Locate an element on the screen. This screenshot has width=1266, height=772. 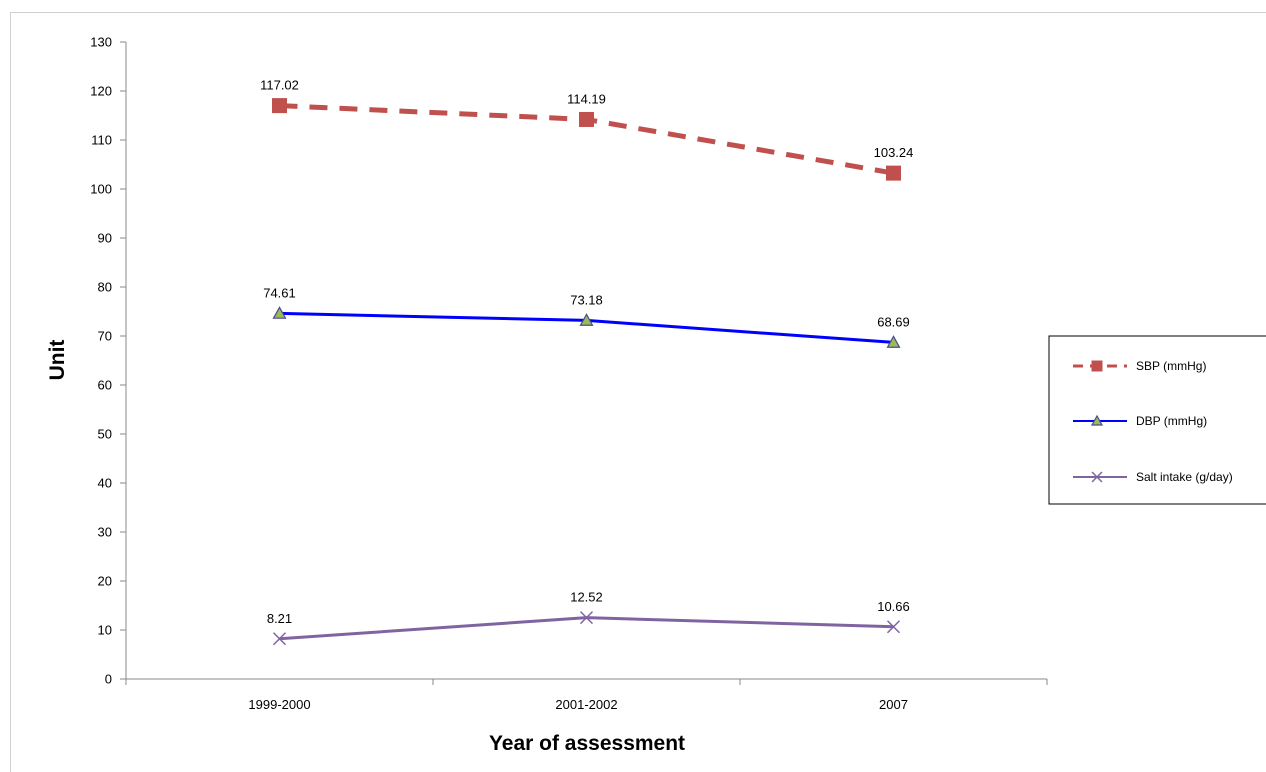
x-axis-title: Year of assessment is located at coordinates (587, 743).